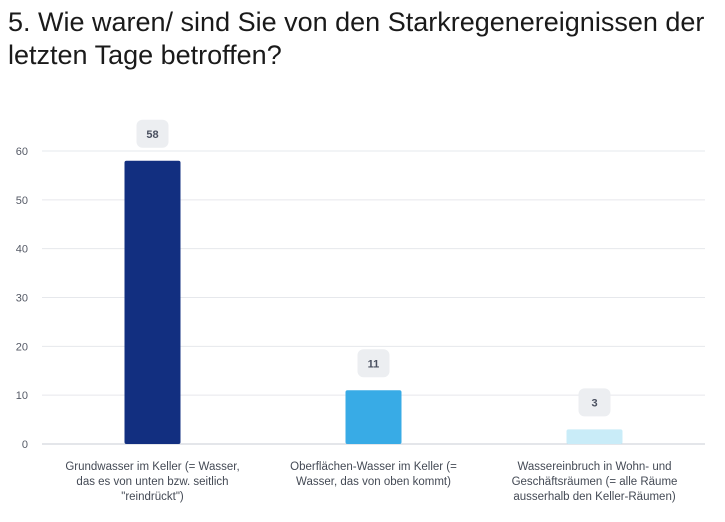 The height and width of the screenshot is (522, 725). I want to click on data-label: 58, so click(152, 135).